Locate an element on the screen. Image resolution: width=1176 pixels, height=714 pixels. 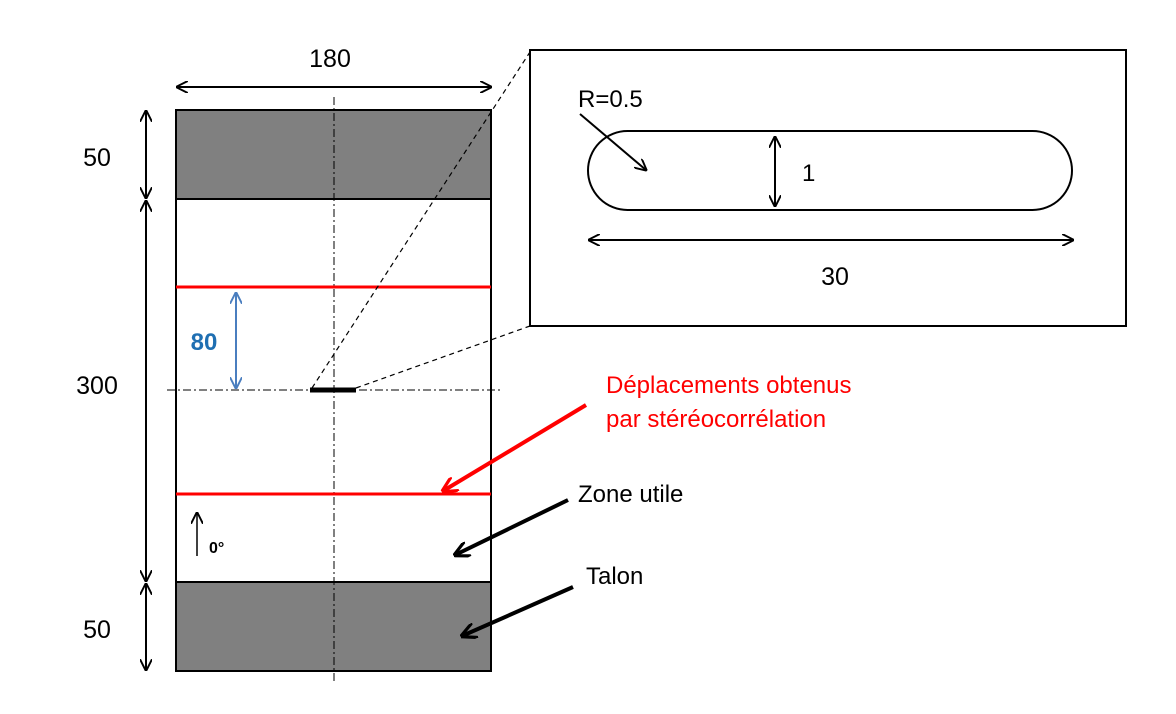
displacements-callout-line2: par stéréocorrélation is located at coordinates (716, 419).